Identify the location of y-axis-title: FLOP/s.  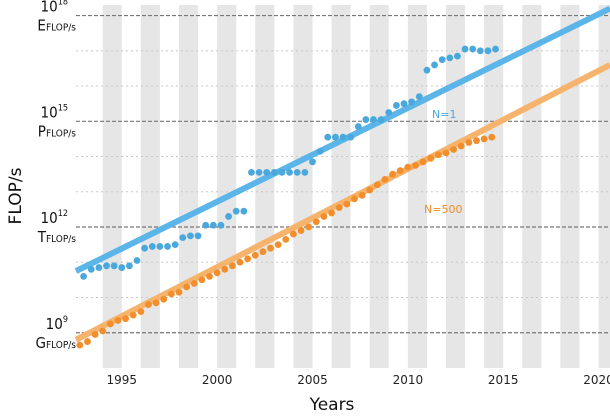
(16, 195).